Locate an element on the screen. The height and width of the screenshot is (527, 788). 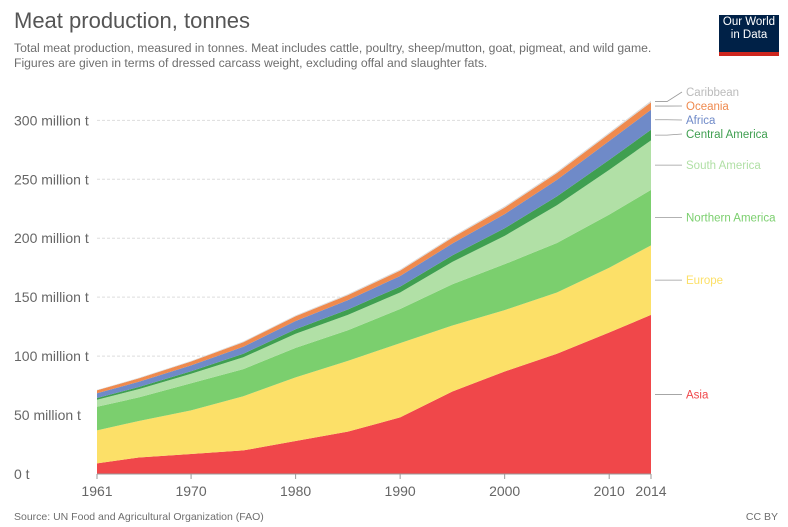
legend-label-central-america: Central America is located at coordinates (727, 135).